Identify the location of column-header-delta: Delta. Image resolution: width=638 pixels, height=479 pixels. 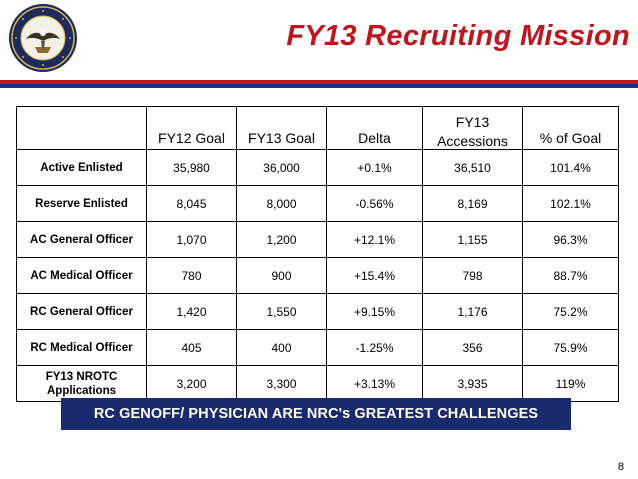
(374, 128).